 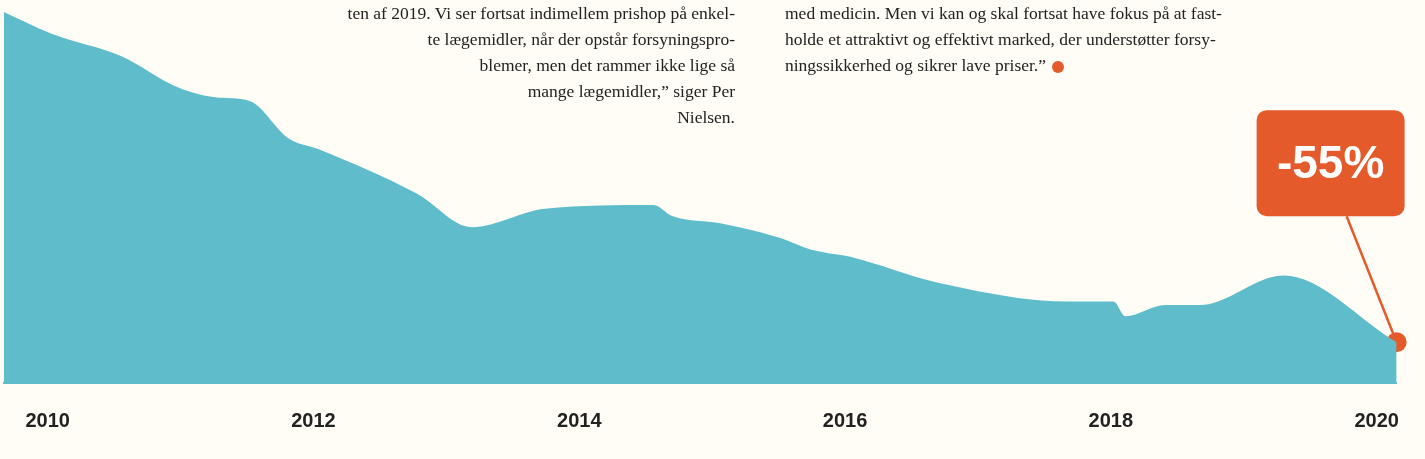 I want to click on x-tick-label: 2014, so click(x=580, y=419).